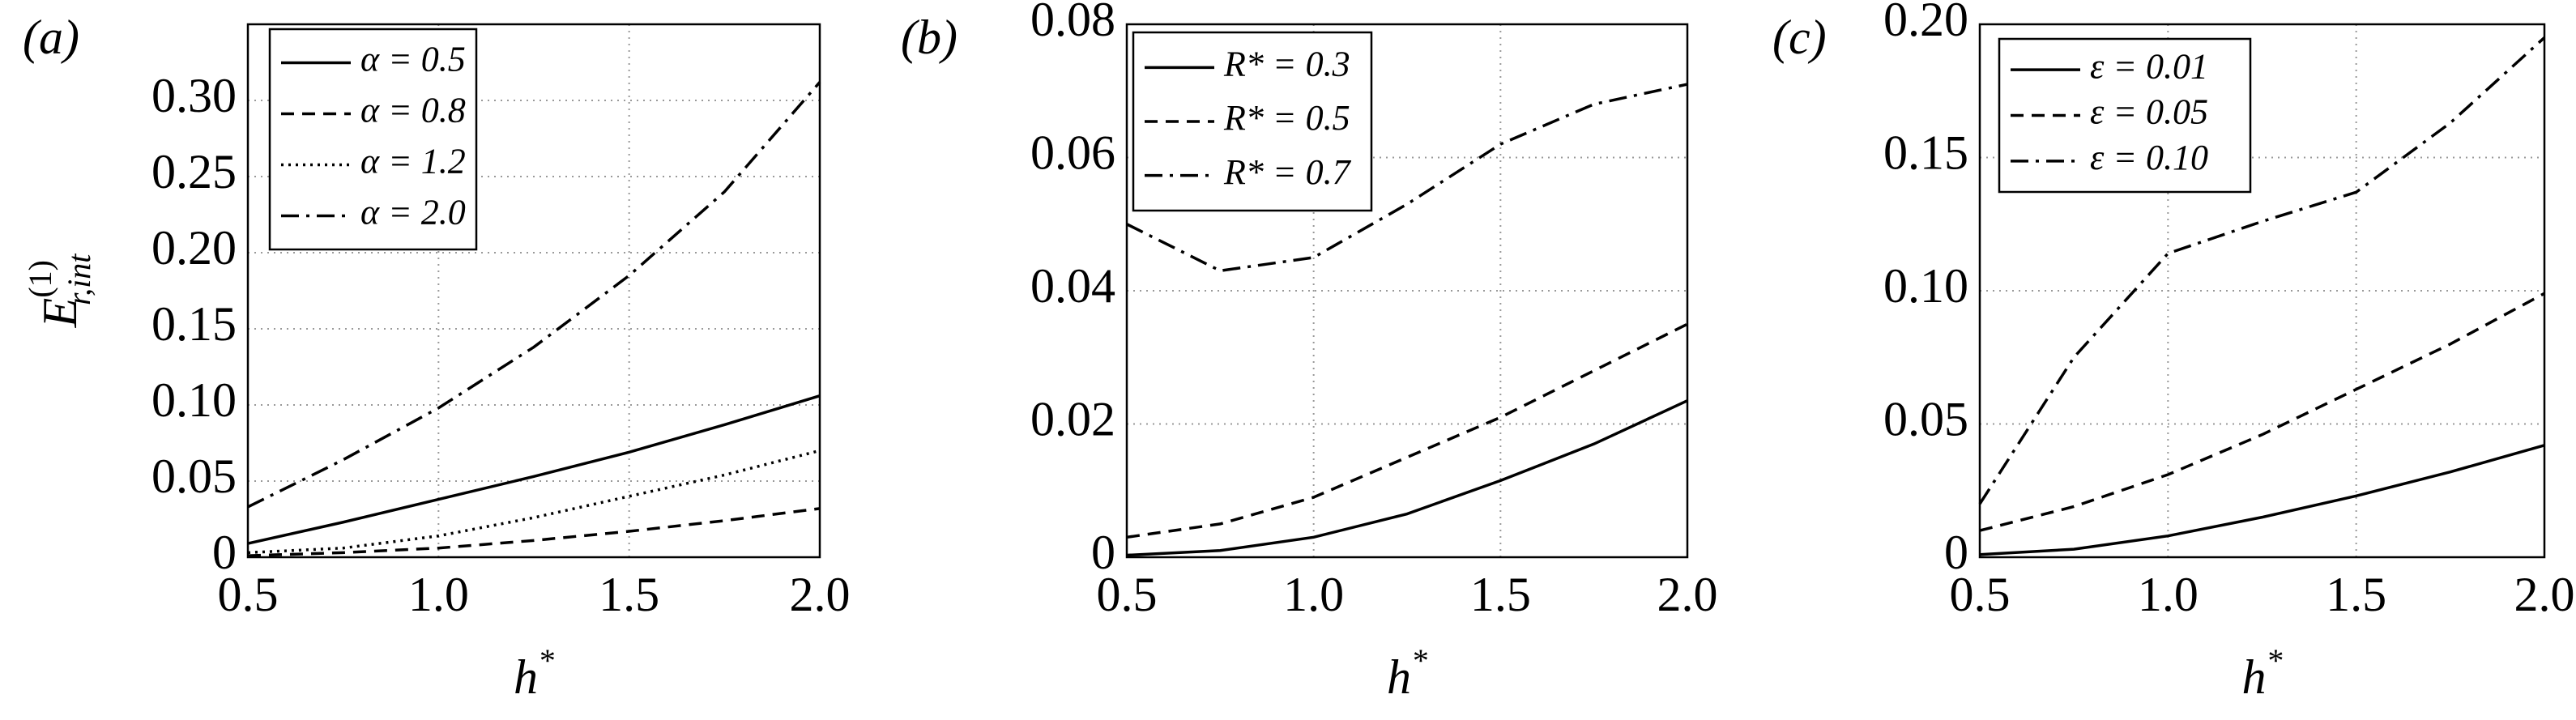  What do you see at coordinates (1287, 172) in the screenshot?
I see `legend-label: R* = 0.7` at bounding box center [1287, 172].